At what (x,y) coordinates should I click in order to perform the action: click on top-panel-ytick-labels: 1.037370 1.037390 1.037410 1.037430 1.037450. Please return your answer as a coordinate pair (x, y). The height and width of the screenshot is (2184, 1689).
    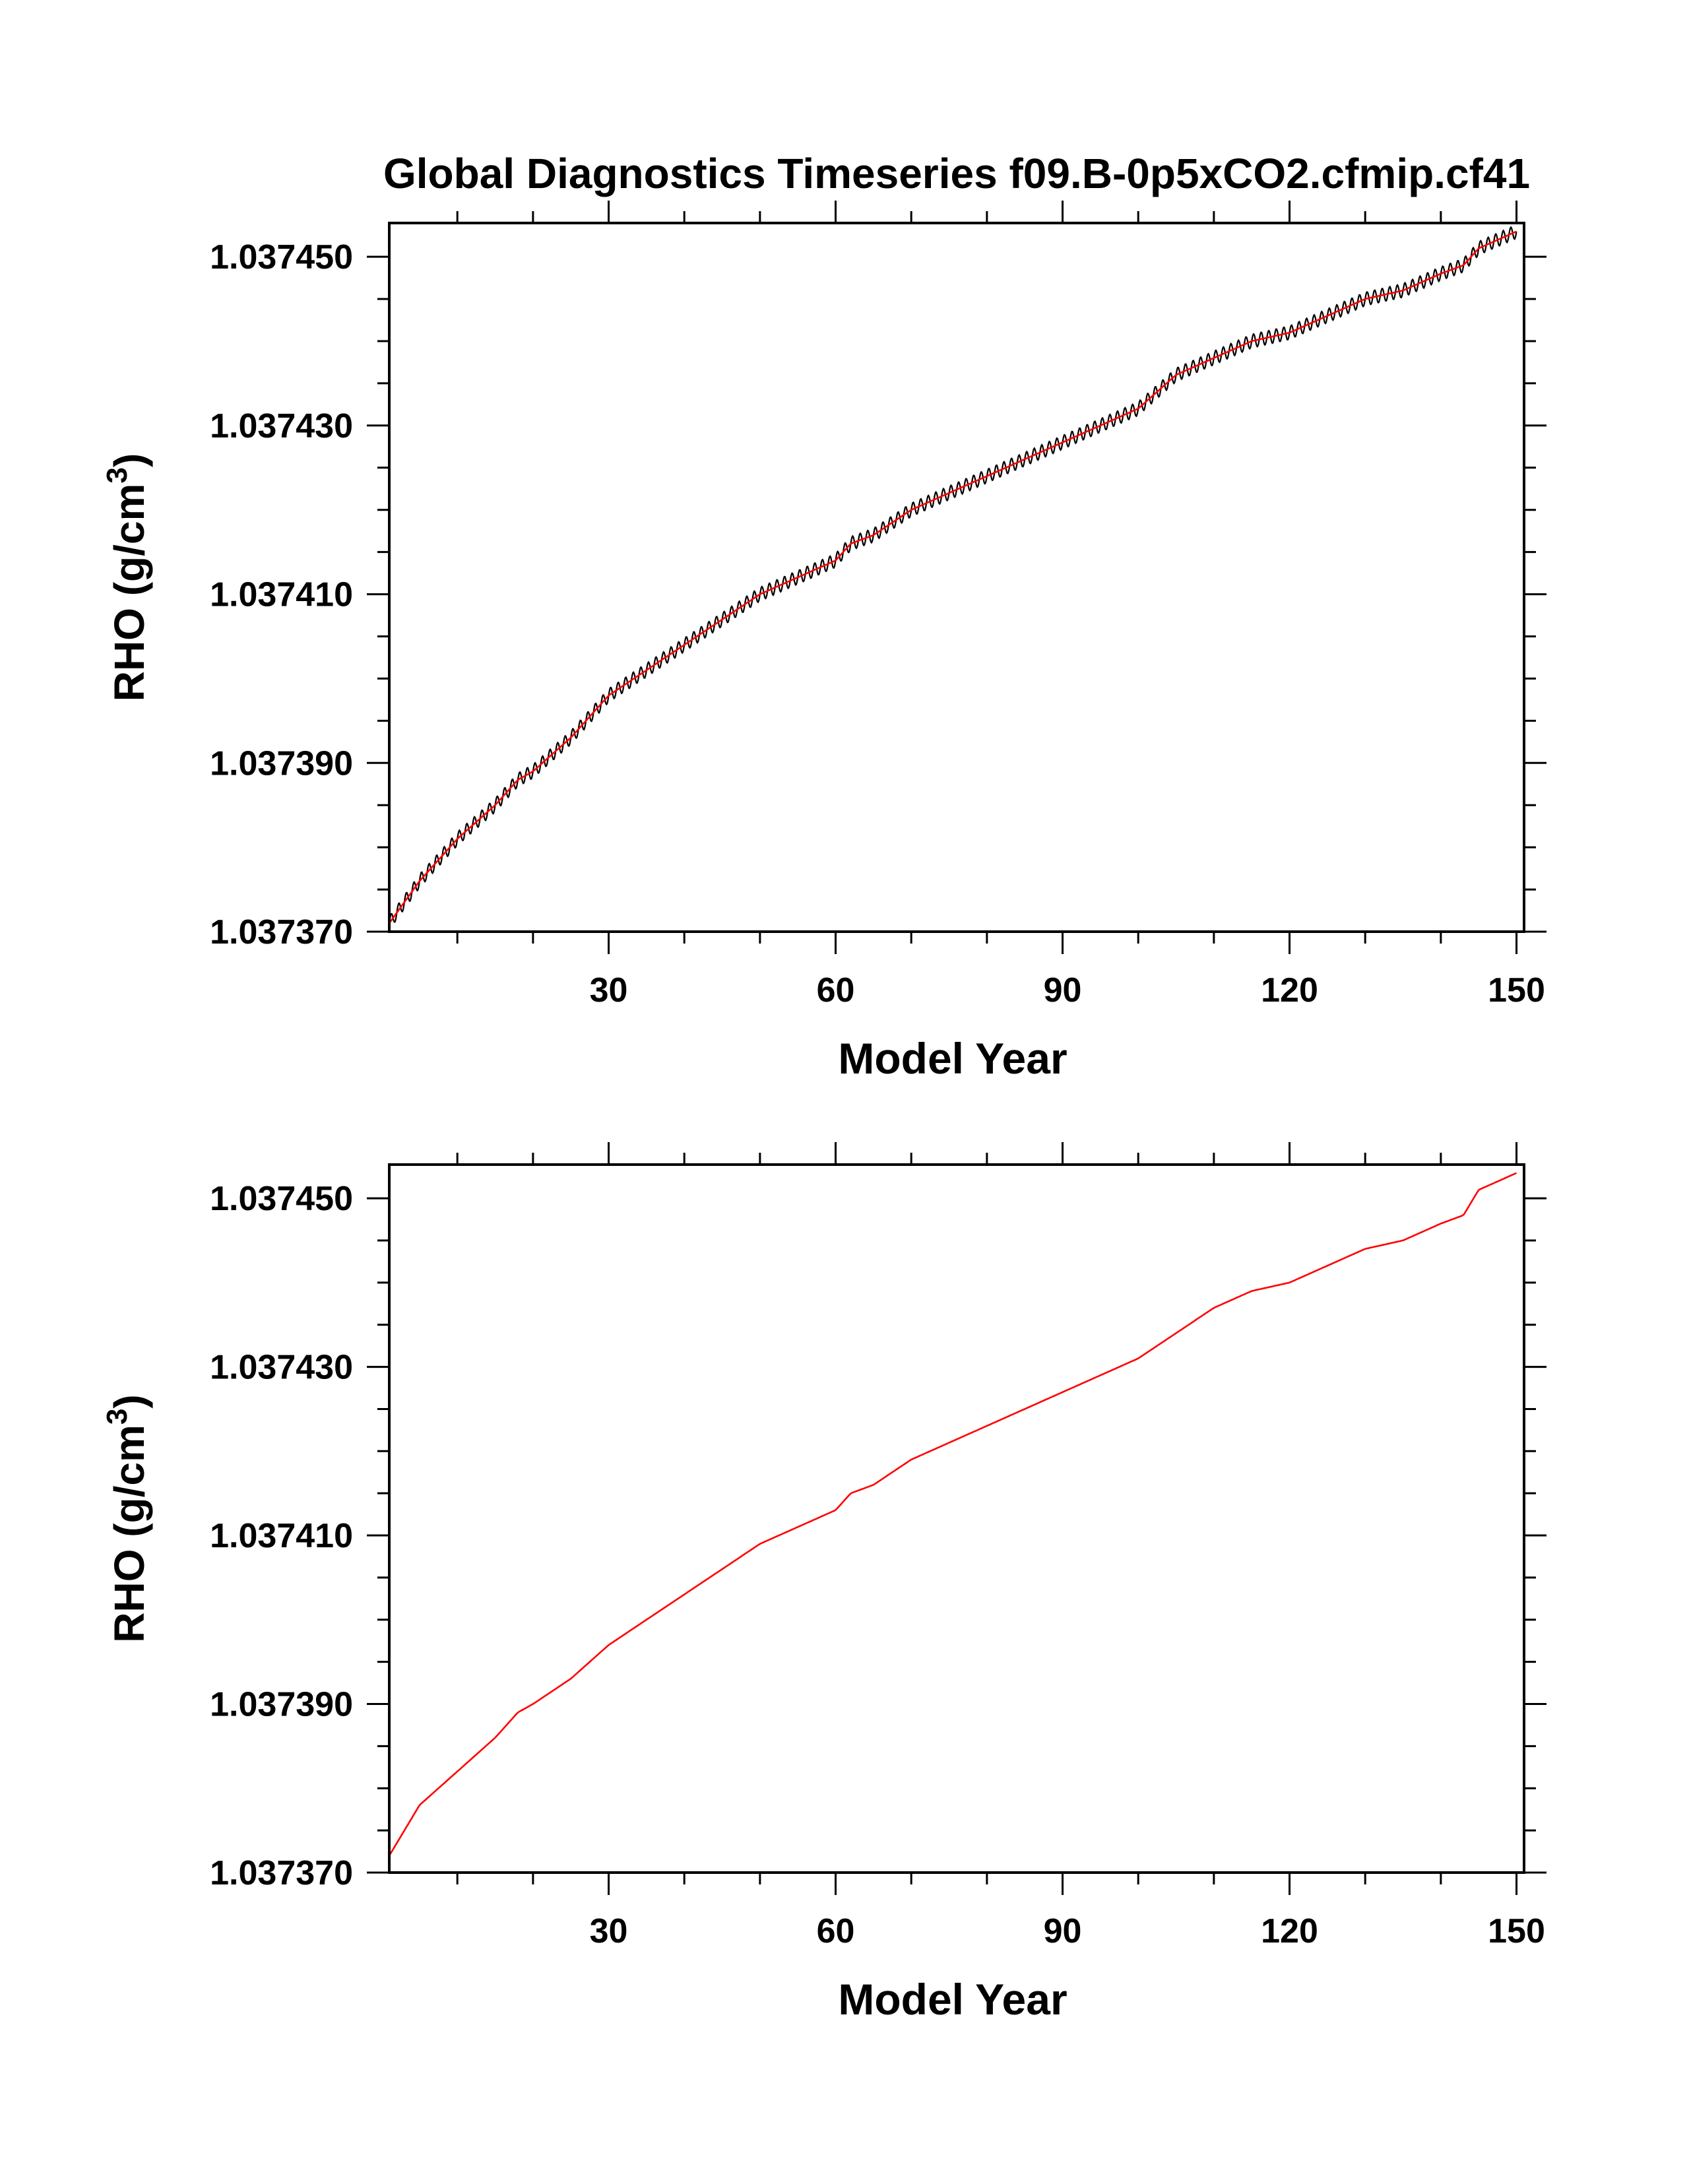
    Looking at the image, I should click on (281, 594).